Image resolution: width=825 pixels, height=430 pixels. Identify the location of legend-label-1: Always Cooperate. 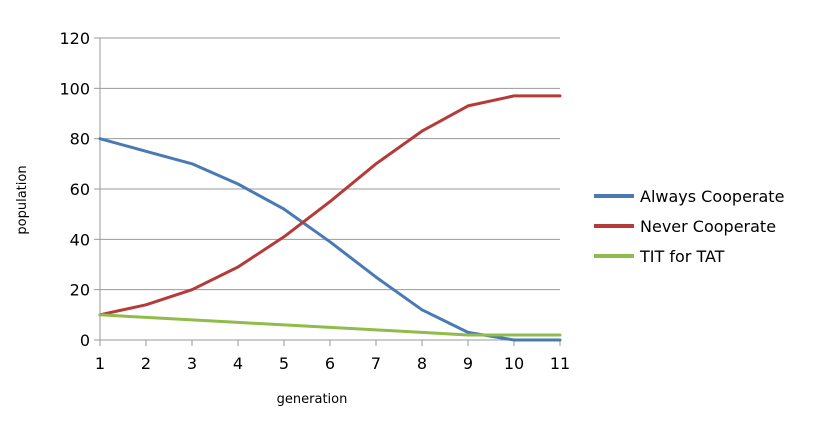
(712, 196).